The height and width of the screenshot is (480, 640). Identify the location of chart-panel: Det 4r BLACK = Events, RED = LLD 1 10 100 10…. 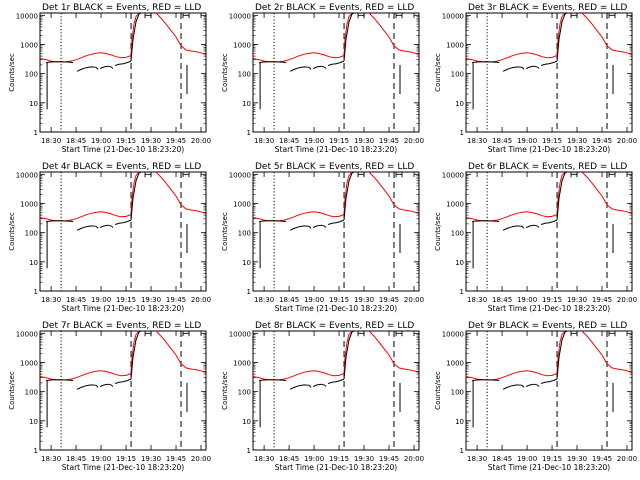
(109, 237).